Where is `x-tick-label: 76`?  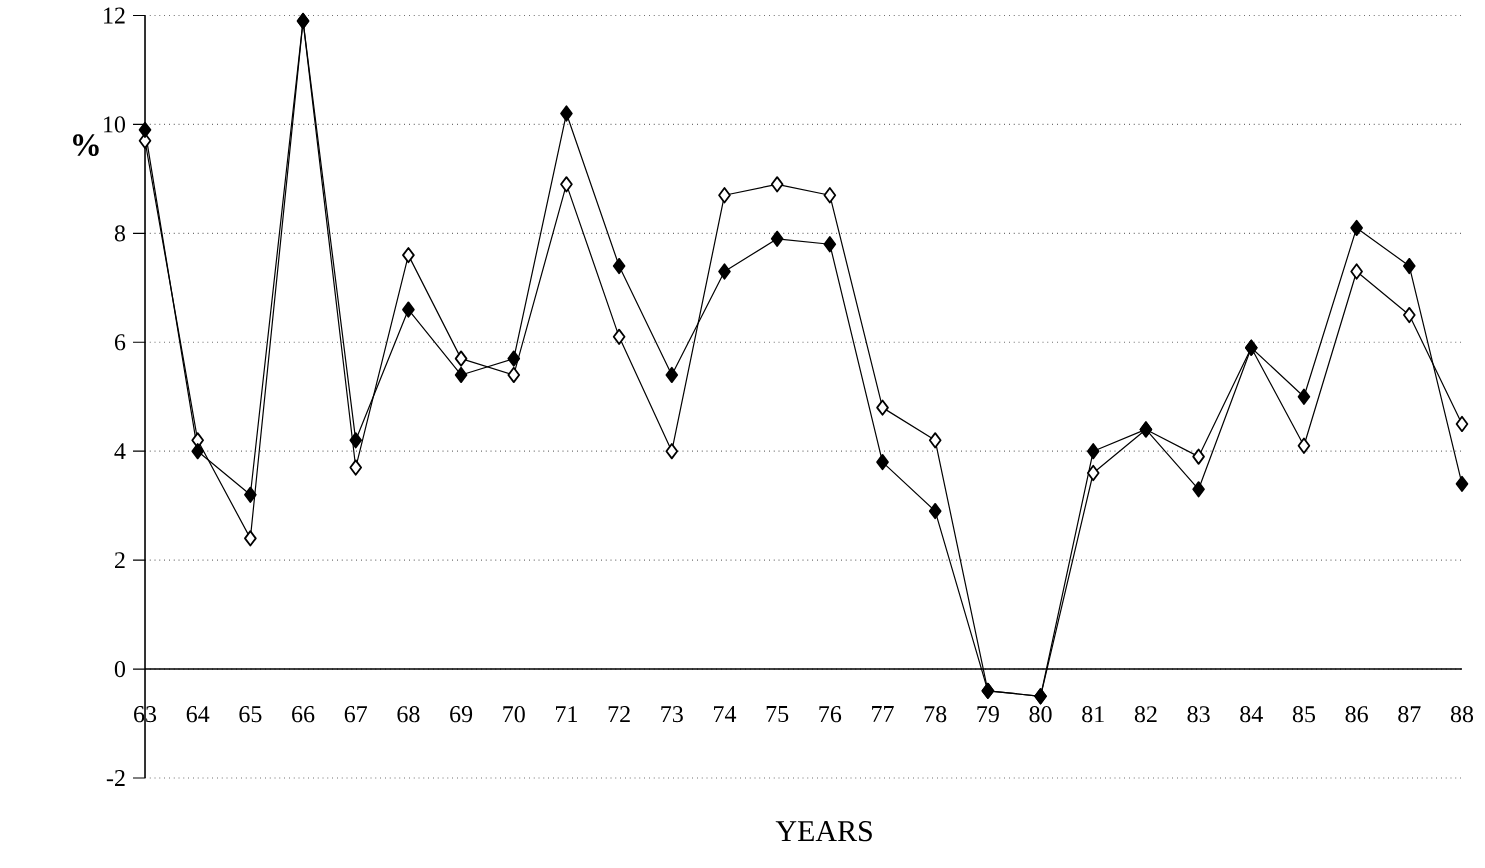 x-tick-label: 76 is located at coordinates (830, 714).